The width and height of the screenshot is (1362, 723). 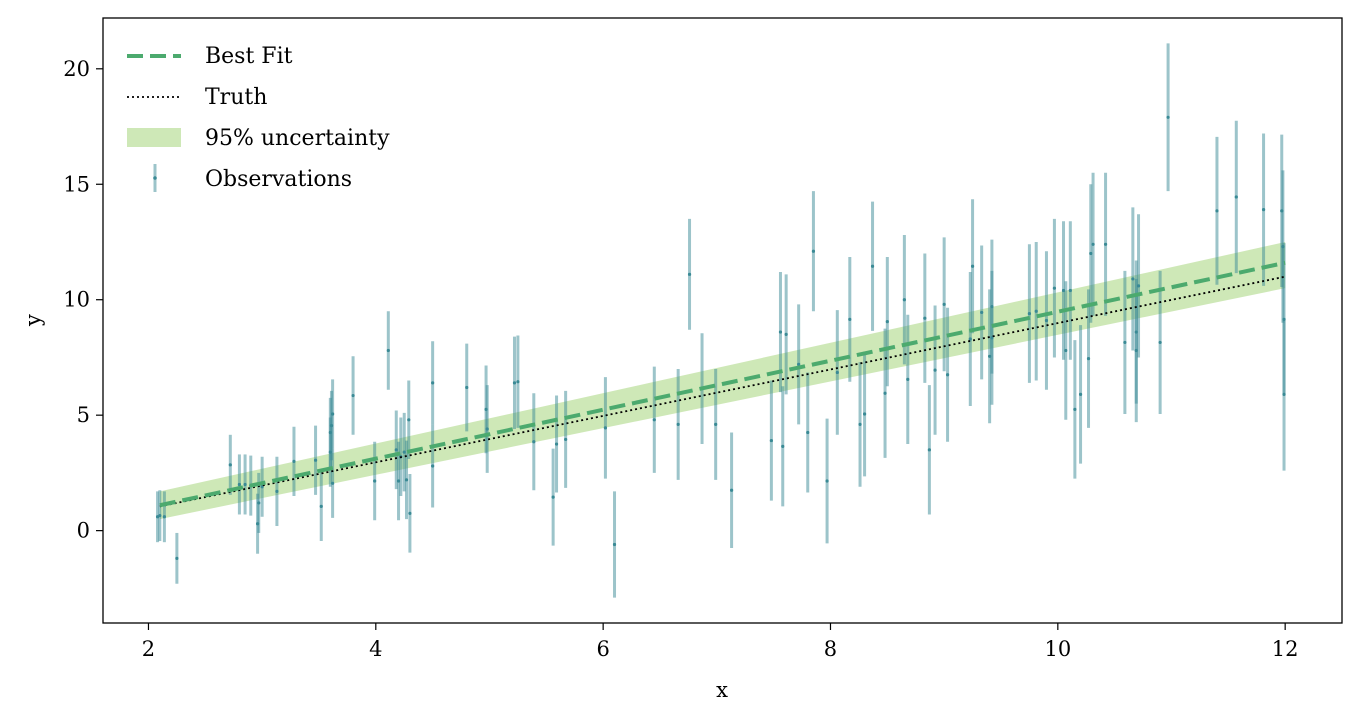 I want to click on legend-swatch-observations-point, so click(x=155, y=178).